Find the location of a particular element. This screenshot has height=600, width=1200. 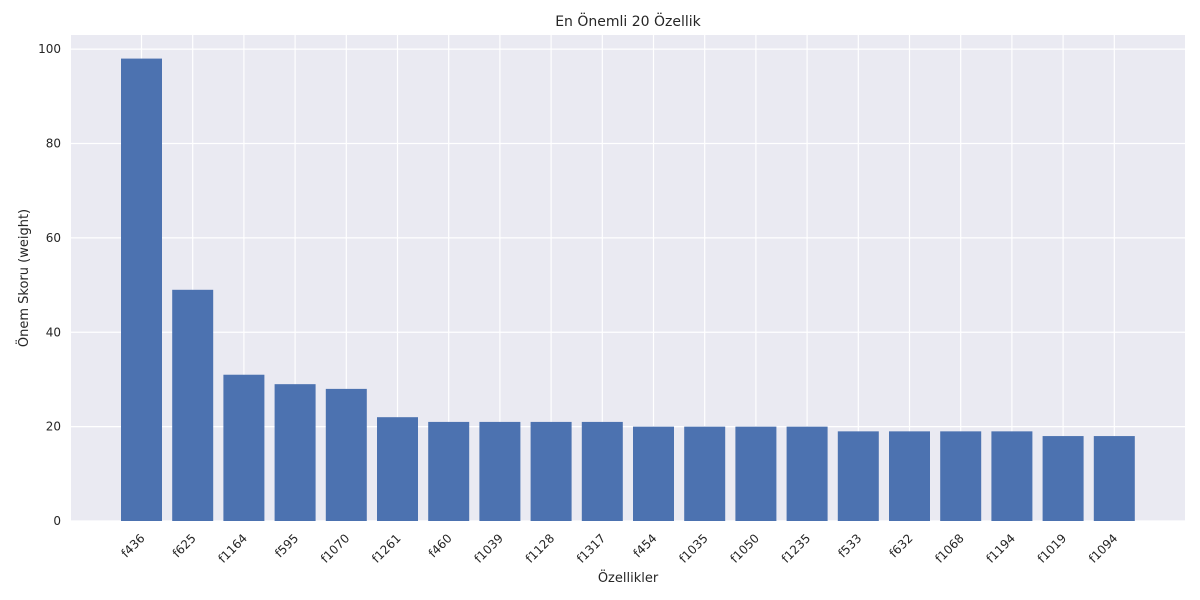

y-tick-label: 40 is located at coordinates (53, 332).